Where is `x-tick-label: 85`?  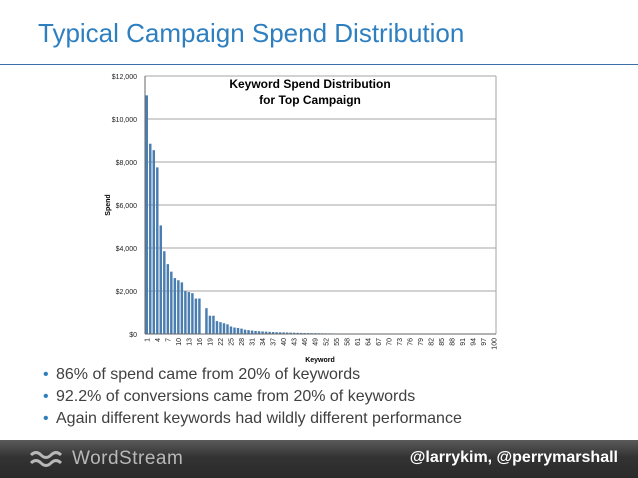
x-tick-label: 85 is located at coordinates (442, 342).